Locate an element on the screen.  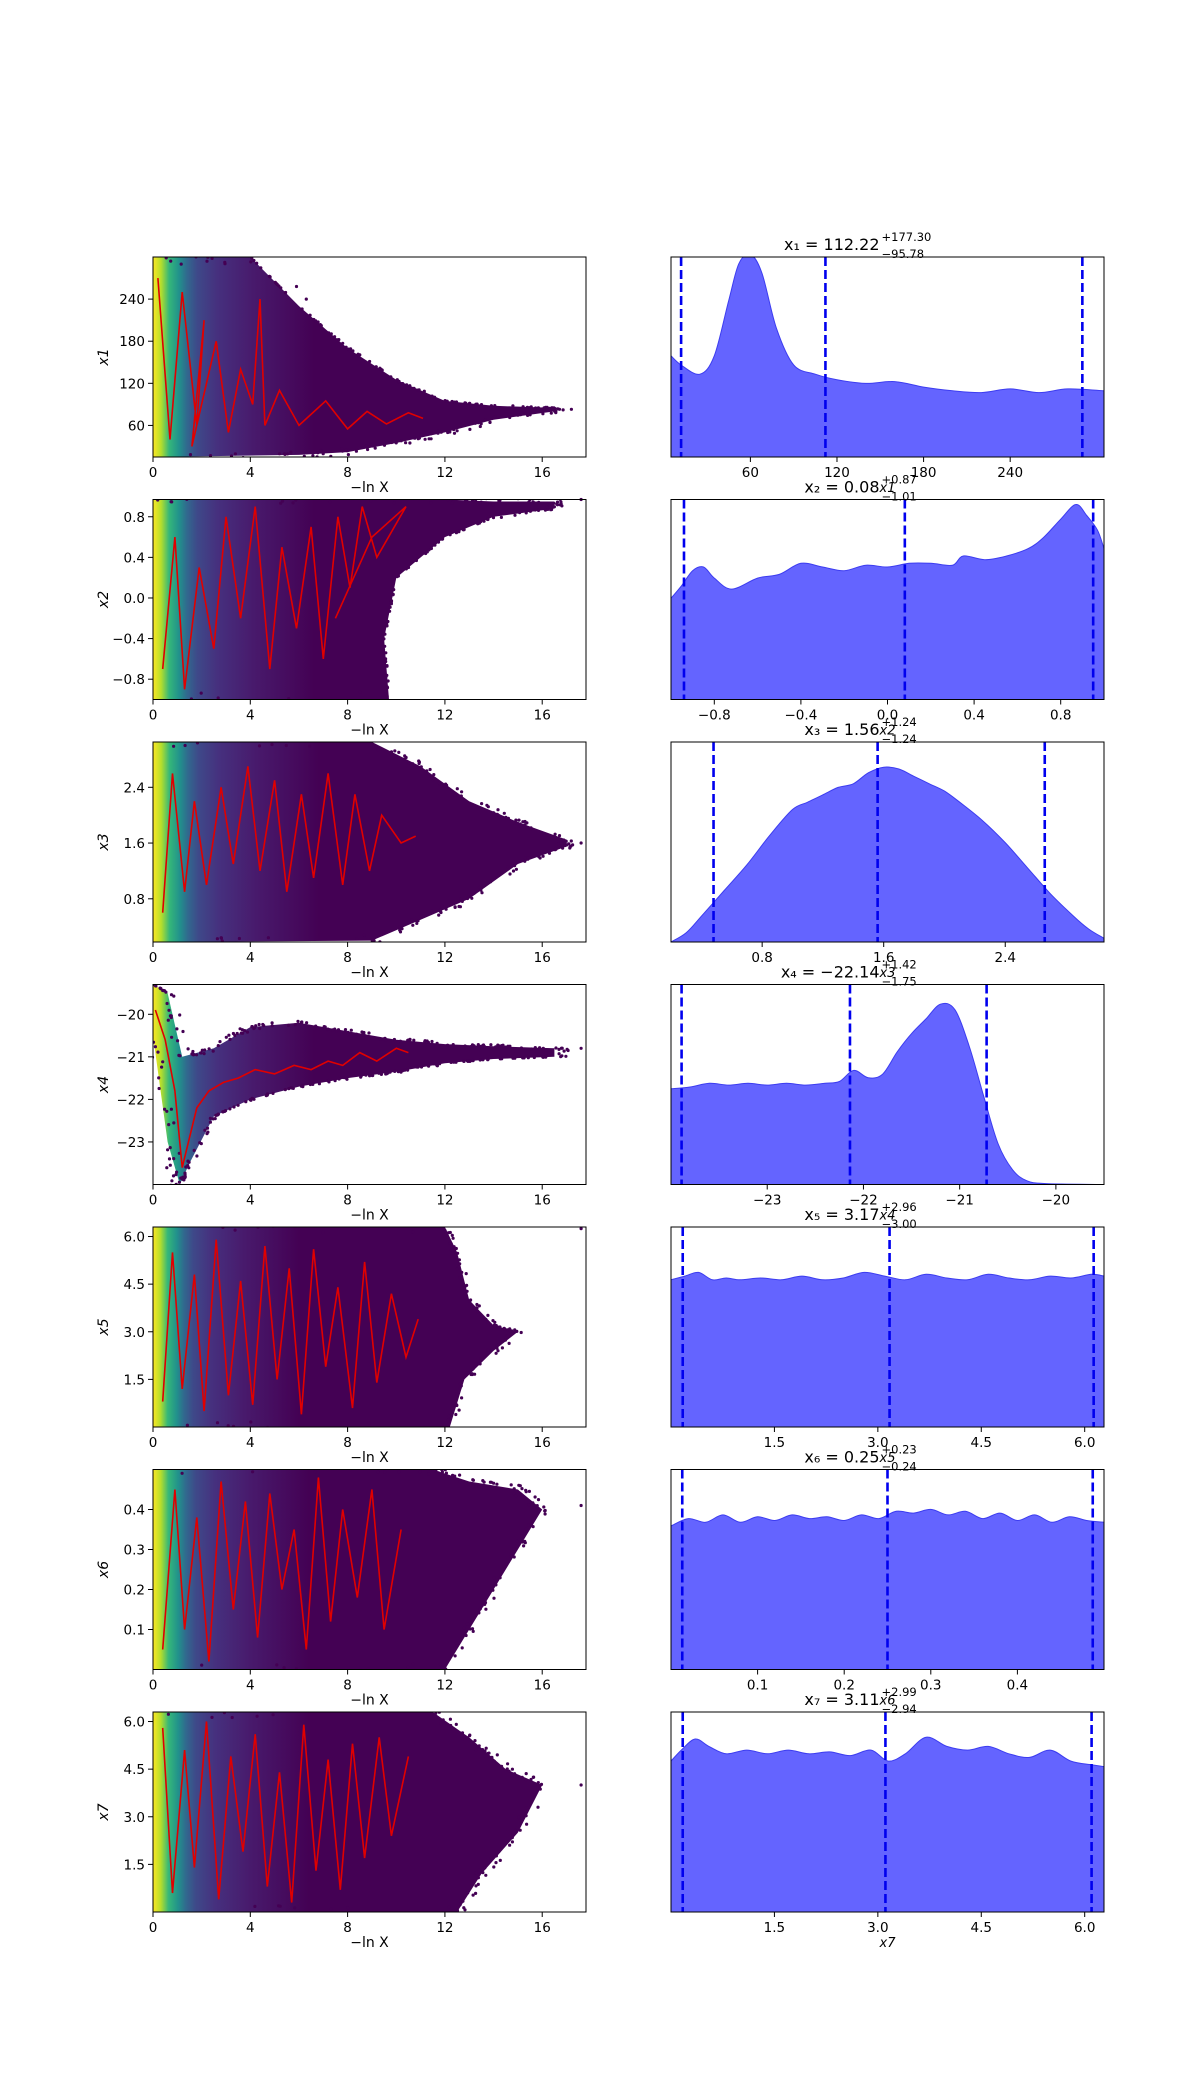
x-tick-label: 1.6 is located at coordinates (883, 958).